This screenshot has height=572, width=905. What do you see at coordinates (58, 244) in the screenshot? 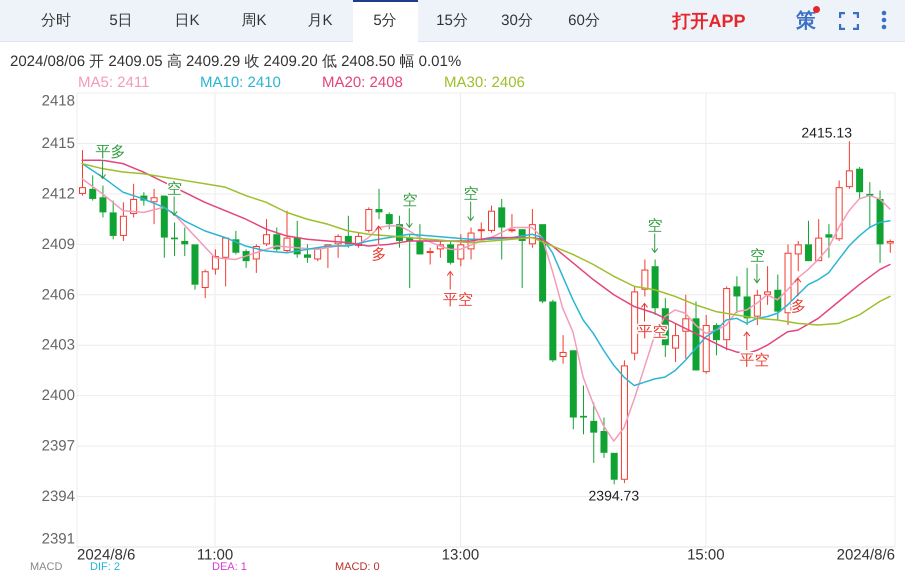
I see `y-tick-label: 2409` at bounding box center [58, 244].